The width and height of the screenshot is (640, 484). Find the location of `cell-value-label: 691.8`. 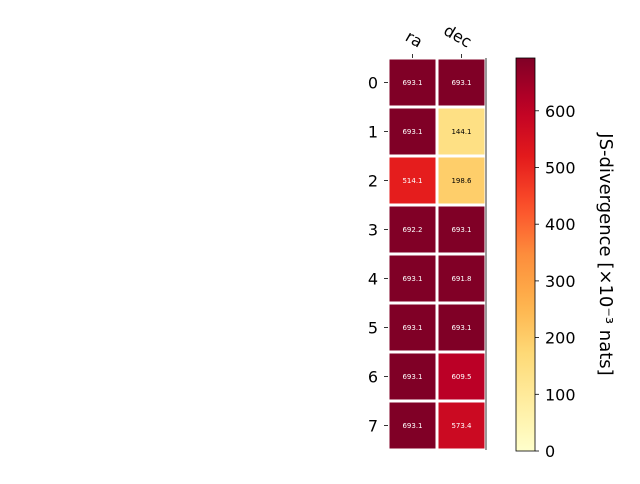

cell-value-label: 691.8 is located at coordinates (461, 279).